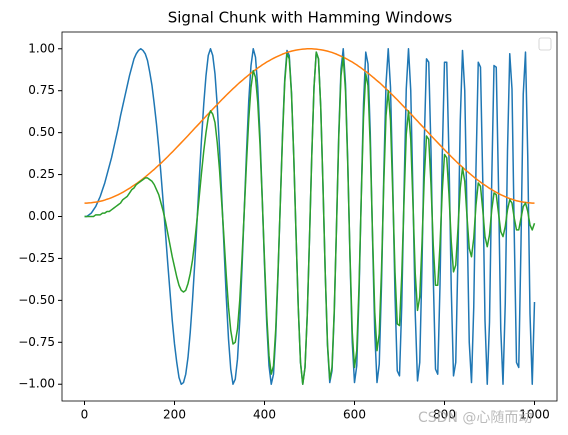  Describe the element at coordinates (41, 48) in the screenshot. I see `y-tick-label: 1.00` at that location.